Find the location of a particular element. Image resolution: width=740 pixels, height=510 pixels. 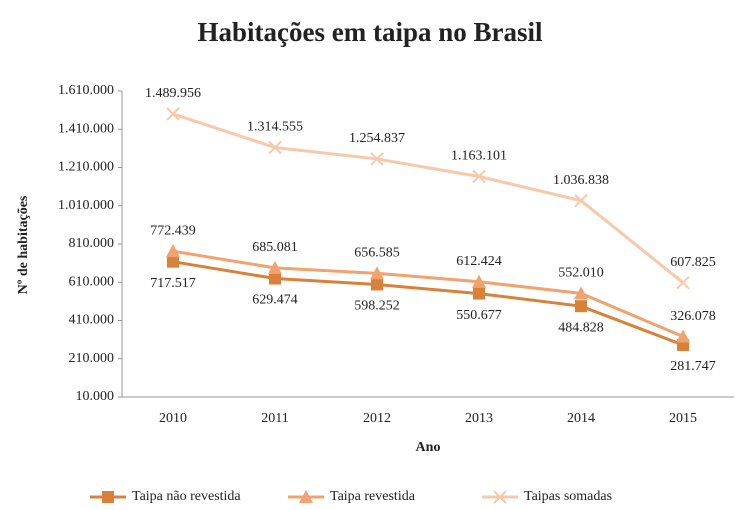

x-tick-label: 2015 is located at coordinates (683, 418).